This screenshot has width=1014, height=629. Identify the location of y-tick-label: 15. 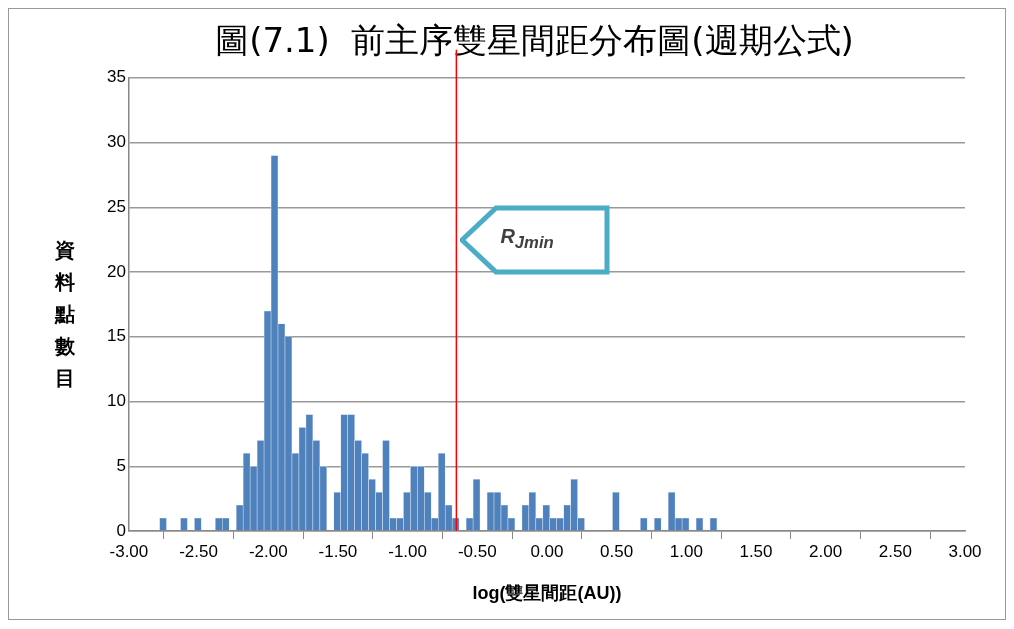
(116, 336).